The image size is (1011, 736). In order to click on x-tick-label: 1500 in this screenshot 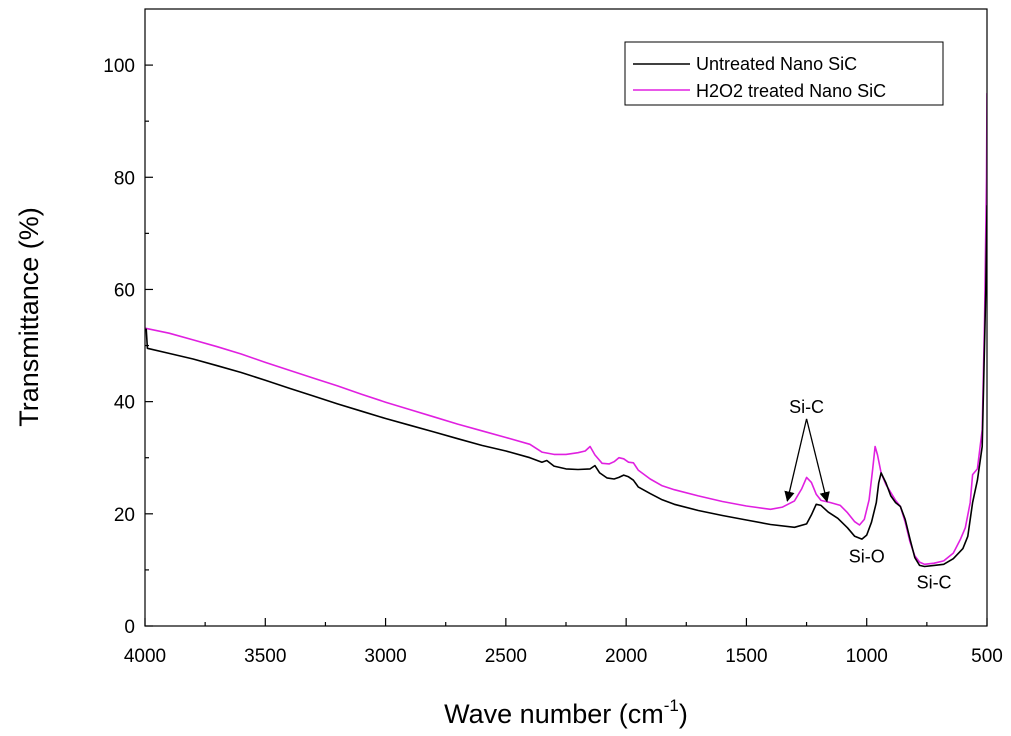, I will do `click(746, 656)`.